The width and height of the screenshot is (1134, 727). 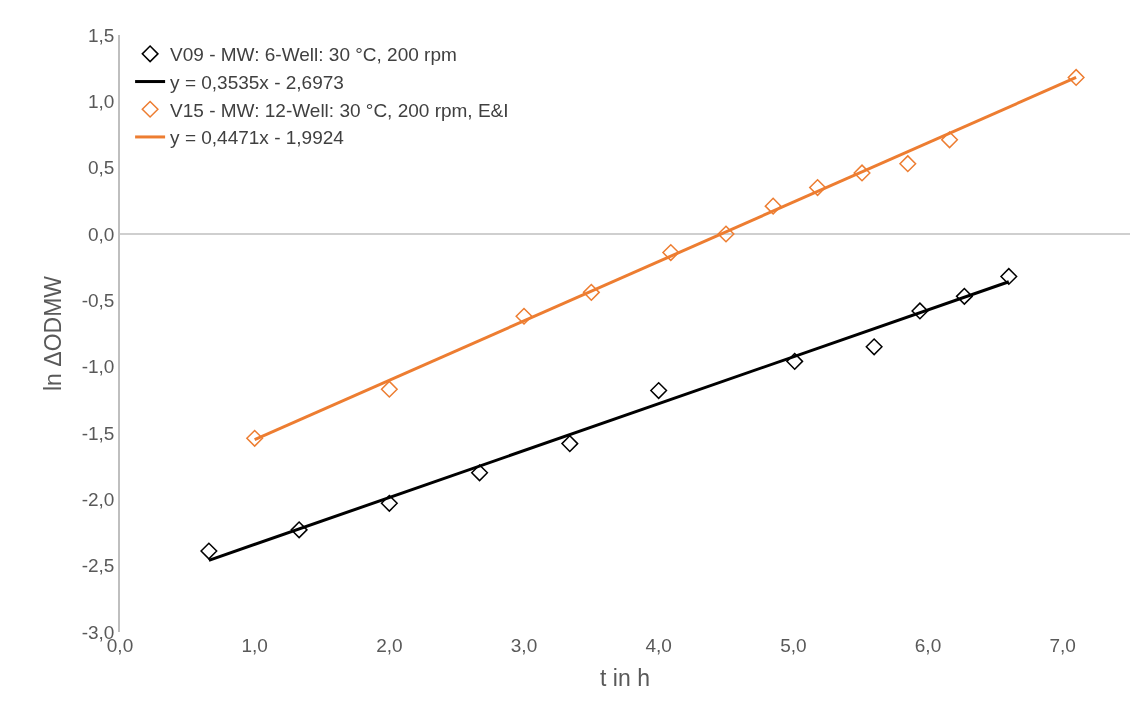 I want to click on legend-label: y = 0,4471x - 1,9924, so click(x=257, y=138).